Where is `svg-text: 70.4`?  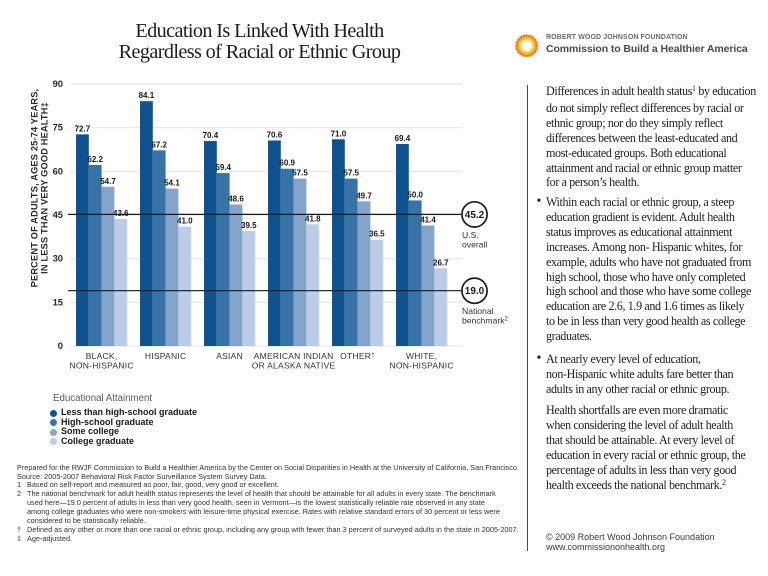 svg-text: 70.4 is located at coordinates (211, 135).